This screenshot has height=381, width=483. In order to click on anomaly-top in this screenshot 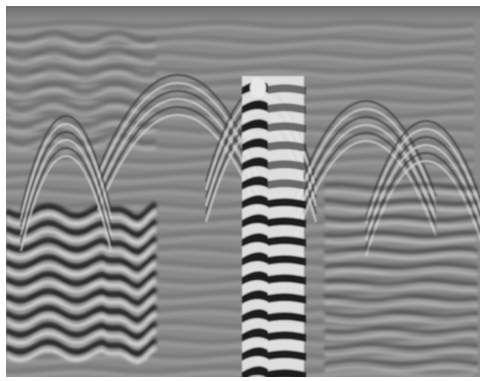, I will do `click(258, 88)`.